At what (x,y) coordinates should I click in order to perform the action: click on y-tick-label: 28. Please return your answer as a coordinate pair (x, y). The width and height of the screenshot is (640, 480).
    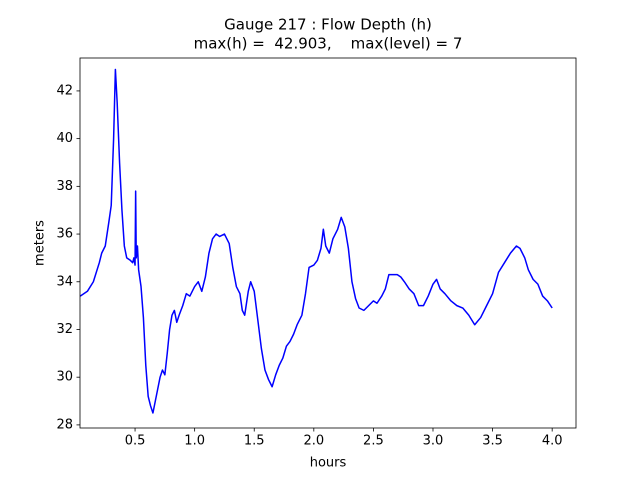
    Looking at the image, I should click on (64, 424).